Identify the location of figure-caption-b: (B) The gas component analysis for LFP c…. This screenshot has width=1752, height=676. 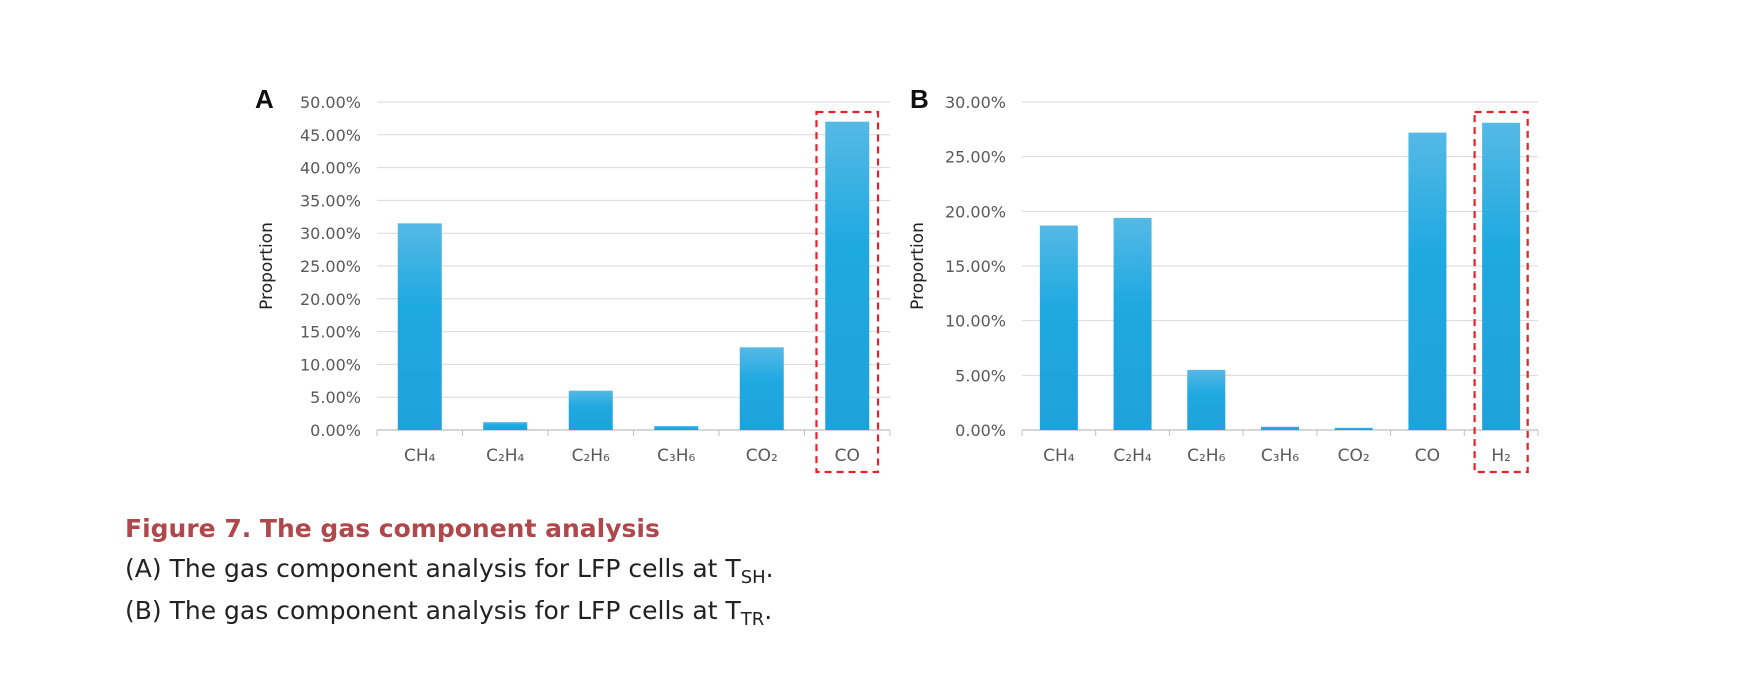
(448, 613).